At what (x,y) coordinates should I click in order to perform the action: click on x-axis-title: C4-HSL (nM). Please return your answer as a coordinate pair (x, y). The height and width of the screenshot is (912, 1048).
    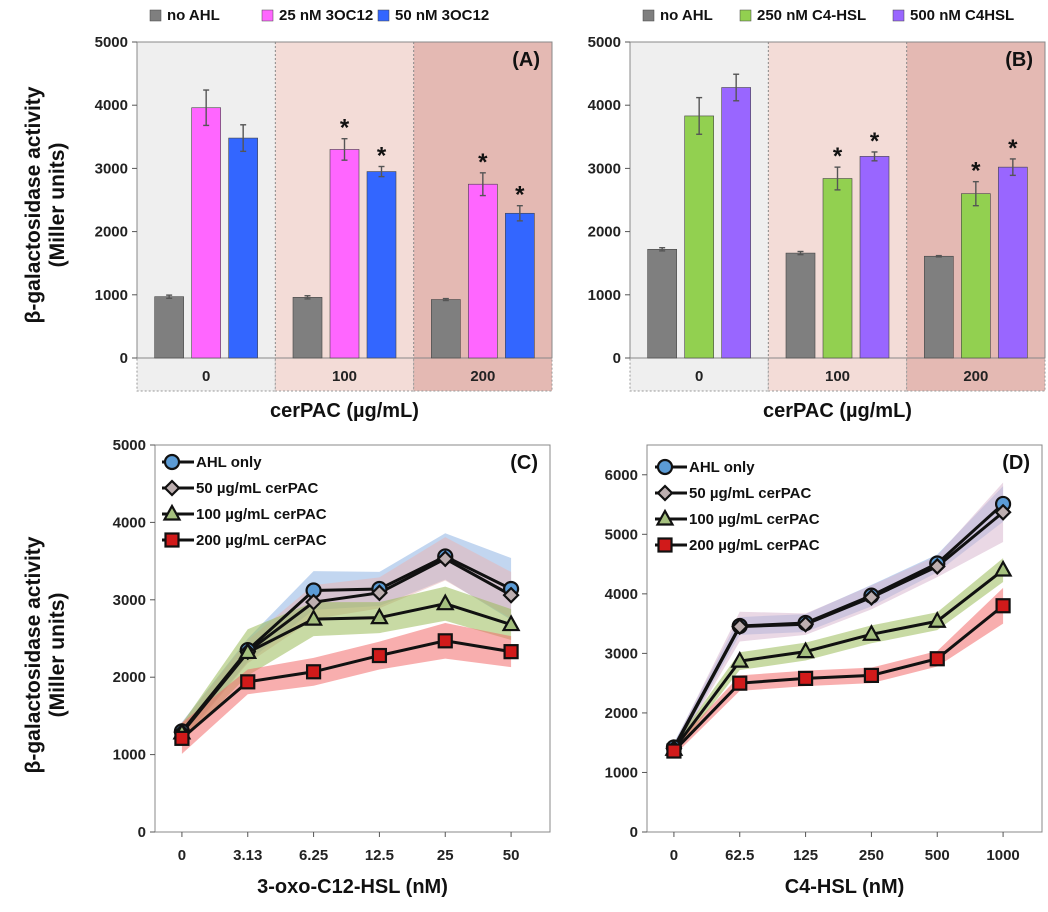
    Looking at the image, I should click on (845, 887).